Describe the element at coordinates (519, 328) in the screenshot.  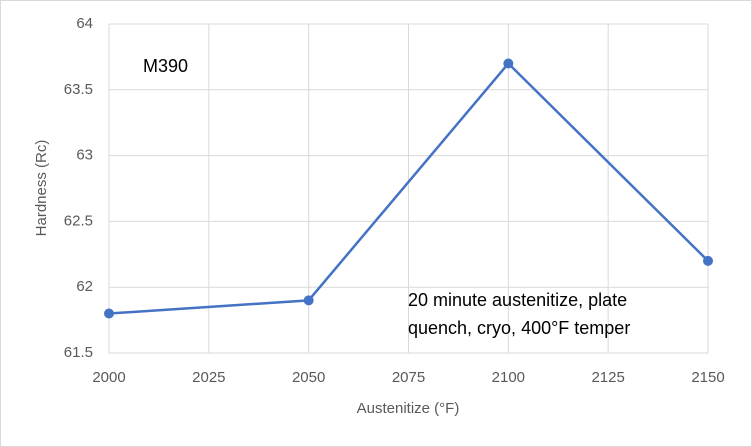
I see `annotation: quench, cryo, 400°F temper` at that location.